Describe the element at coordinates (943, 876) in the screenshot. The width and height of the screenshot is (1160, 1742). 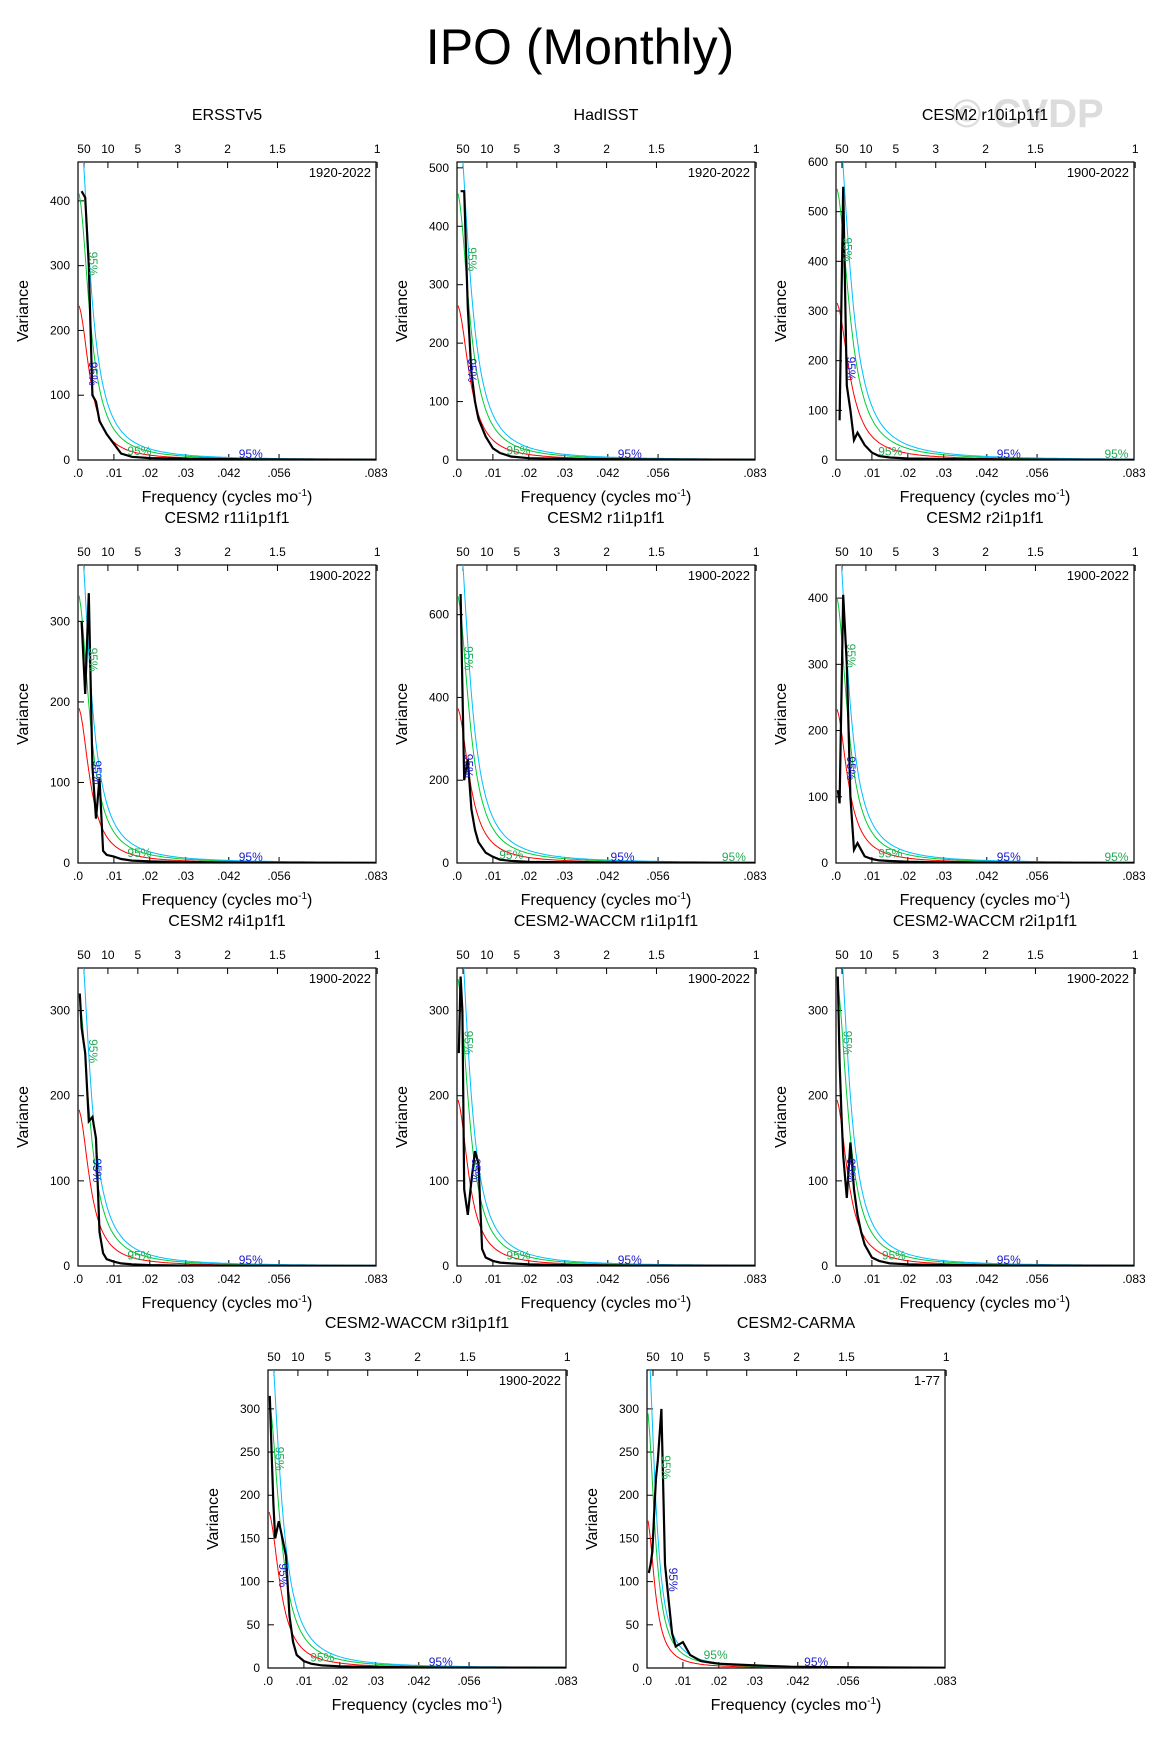
I see `x-tick-label: .03` at that location.